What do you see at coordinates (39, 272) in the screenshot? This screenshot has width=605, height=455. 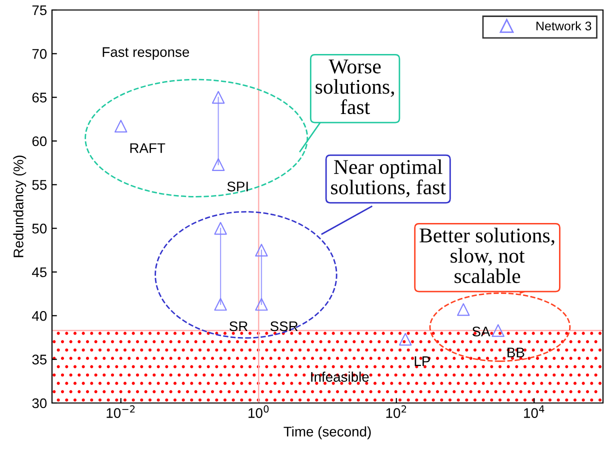 I see `y-tick-label: 45` at bounding box center [39, 272].